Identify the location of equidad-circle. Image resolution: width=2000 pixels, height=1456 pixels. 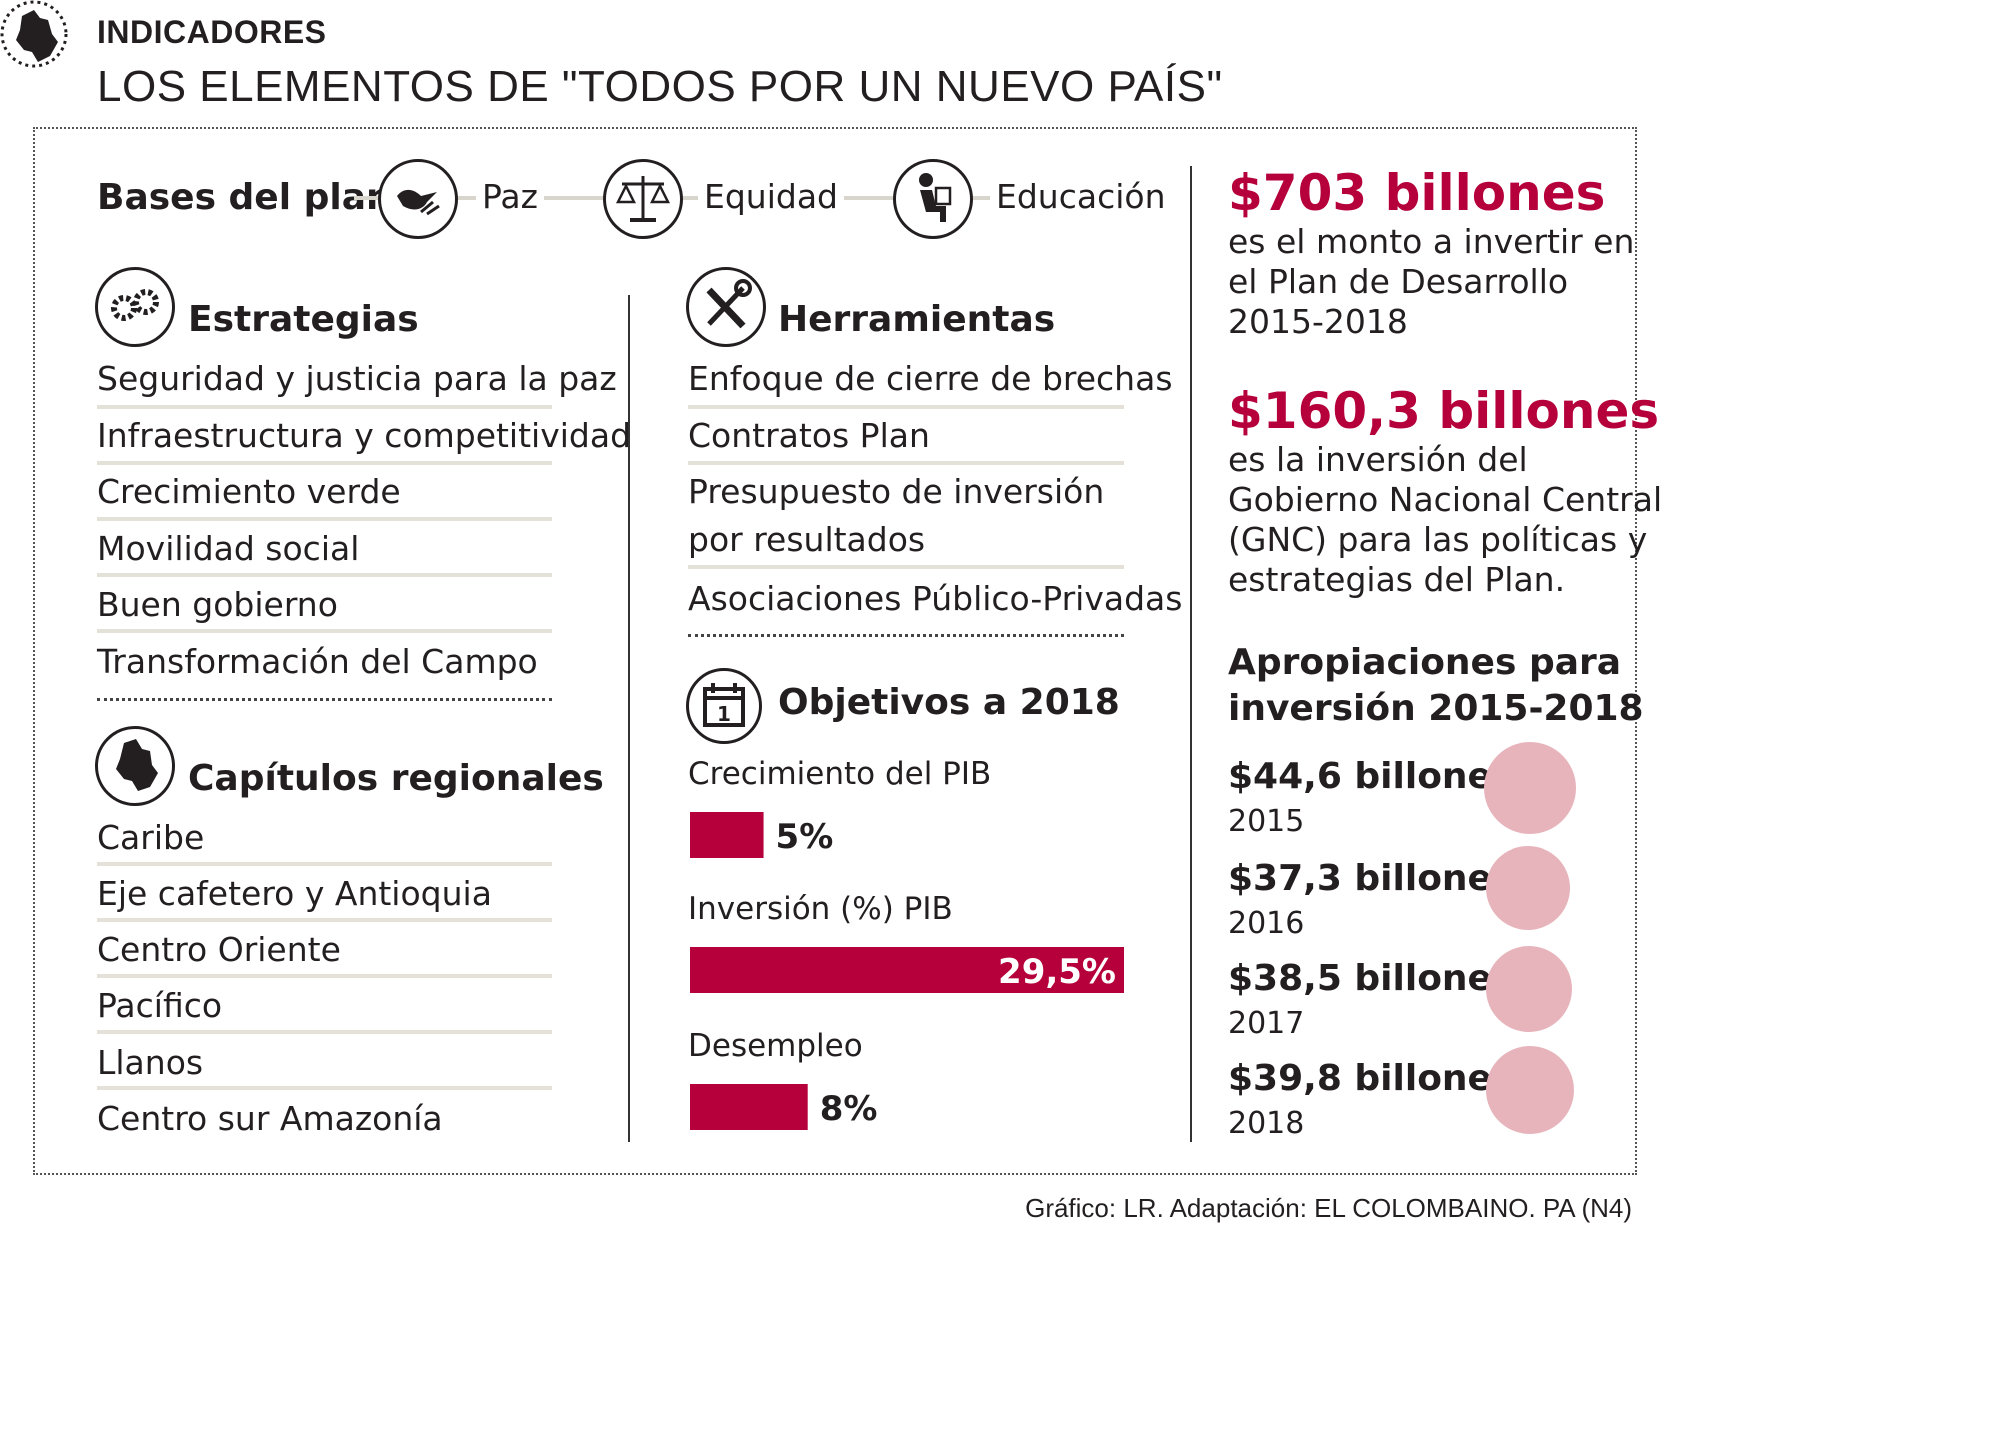
(643, 199).